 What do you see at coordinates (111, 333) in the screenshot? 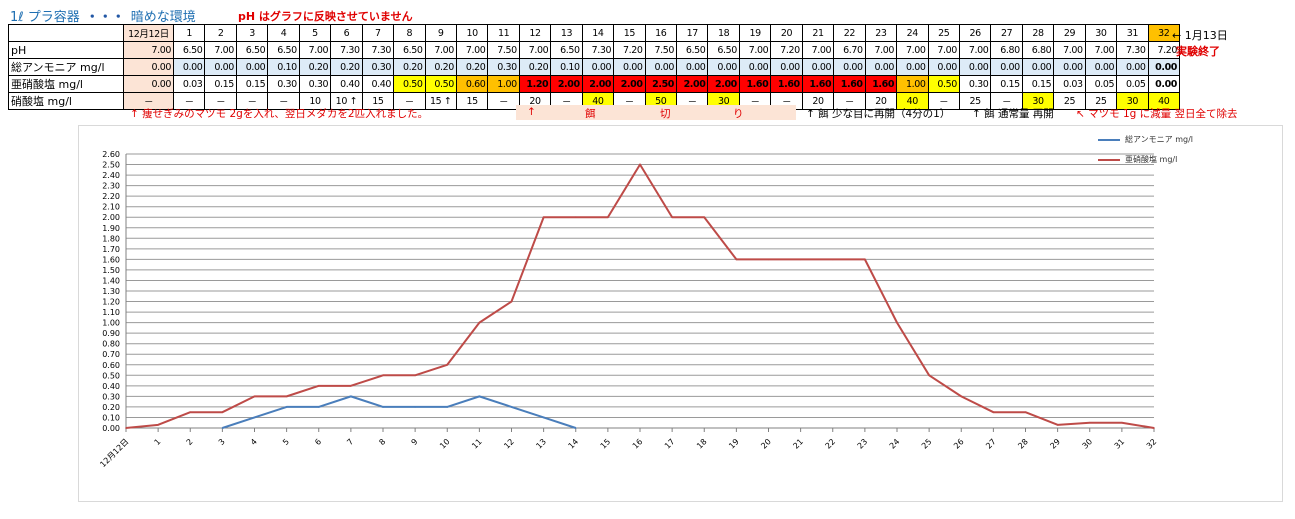
I see `y-tick-label: 0.90` at bounding box center [111, 333].